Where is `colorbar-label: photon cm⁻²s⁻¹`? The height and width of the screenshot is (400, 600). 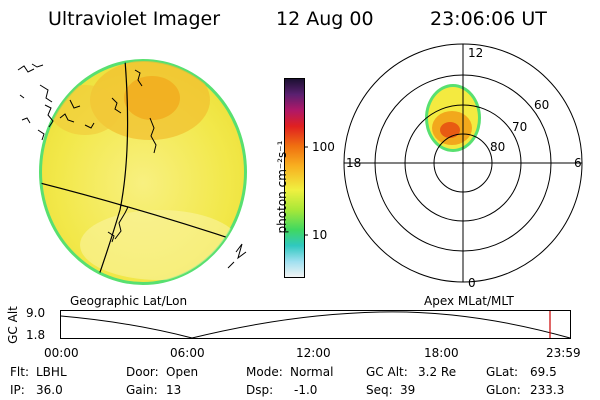 colorbar-label: photon cm⁻²s⁻¹ is located at coordinates (282, 187).